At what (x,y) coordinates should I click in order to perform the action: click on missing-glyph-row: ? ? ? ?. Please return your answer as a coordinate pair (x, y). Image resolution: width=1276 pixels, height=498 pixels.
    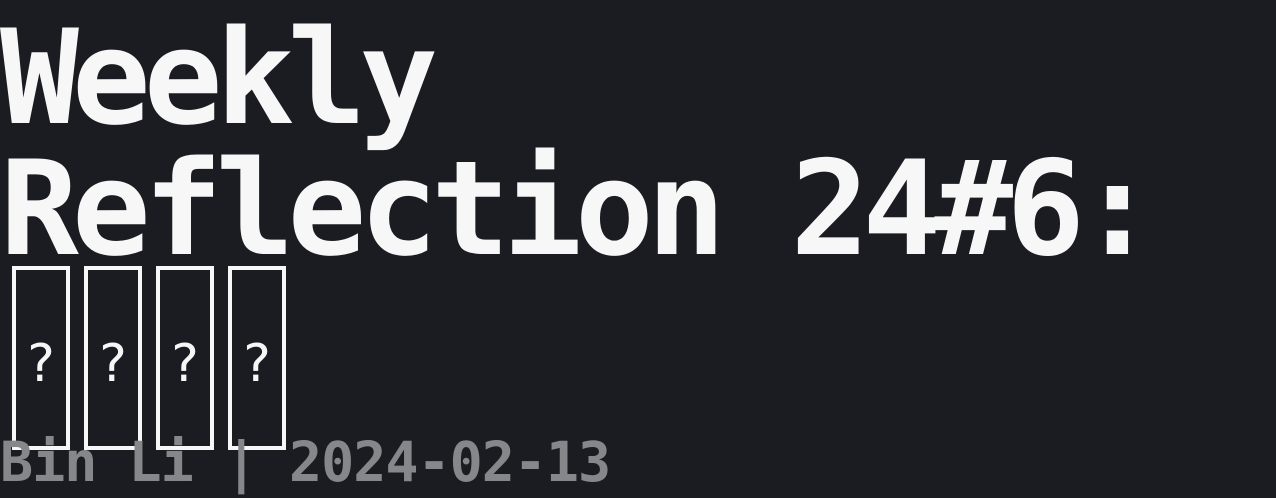
    Looking at the image, I should click on (149, 358).